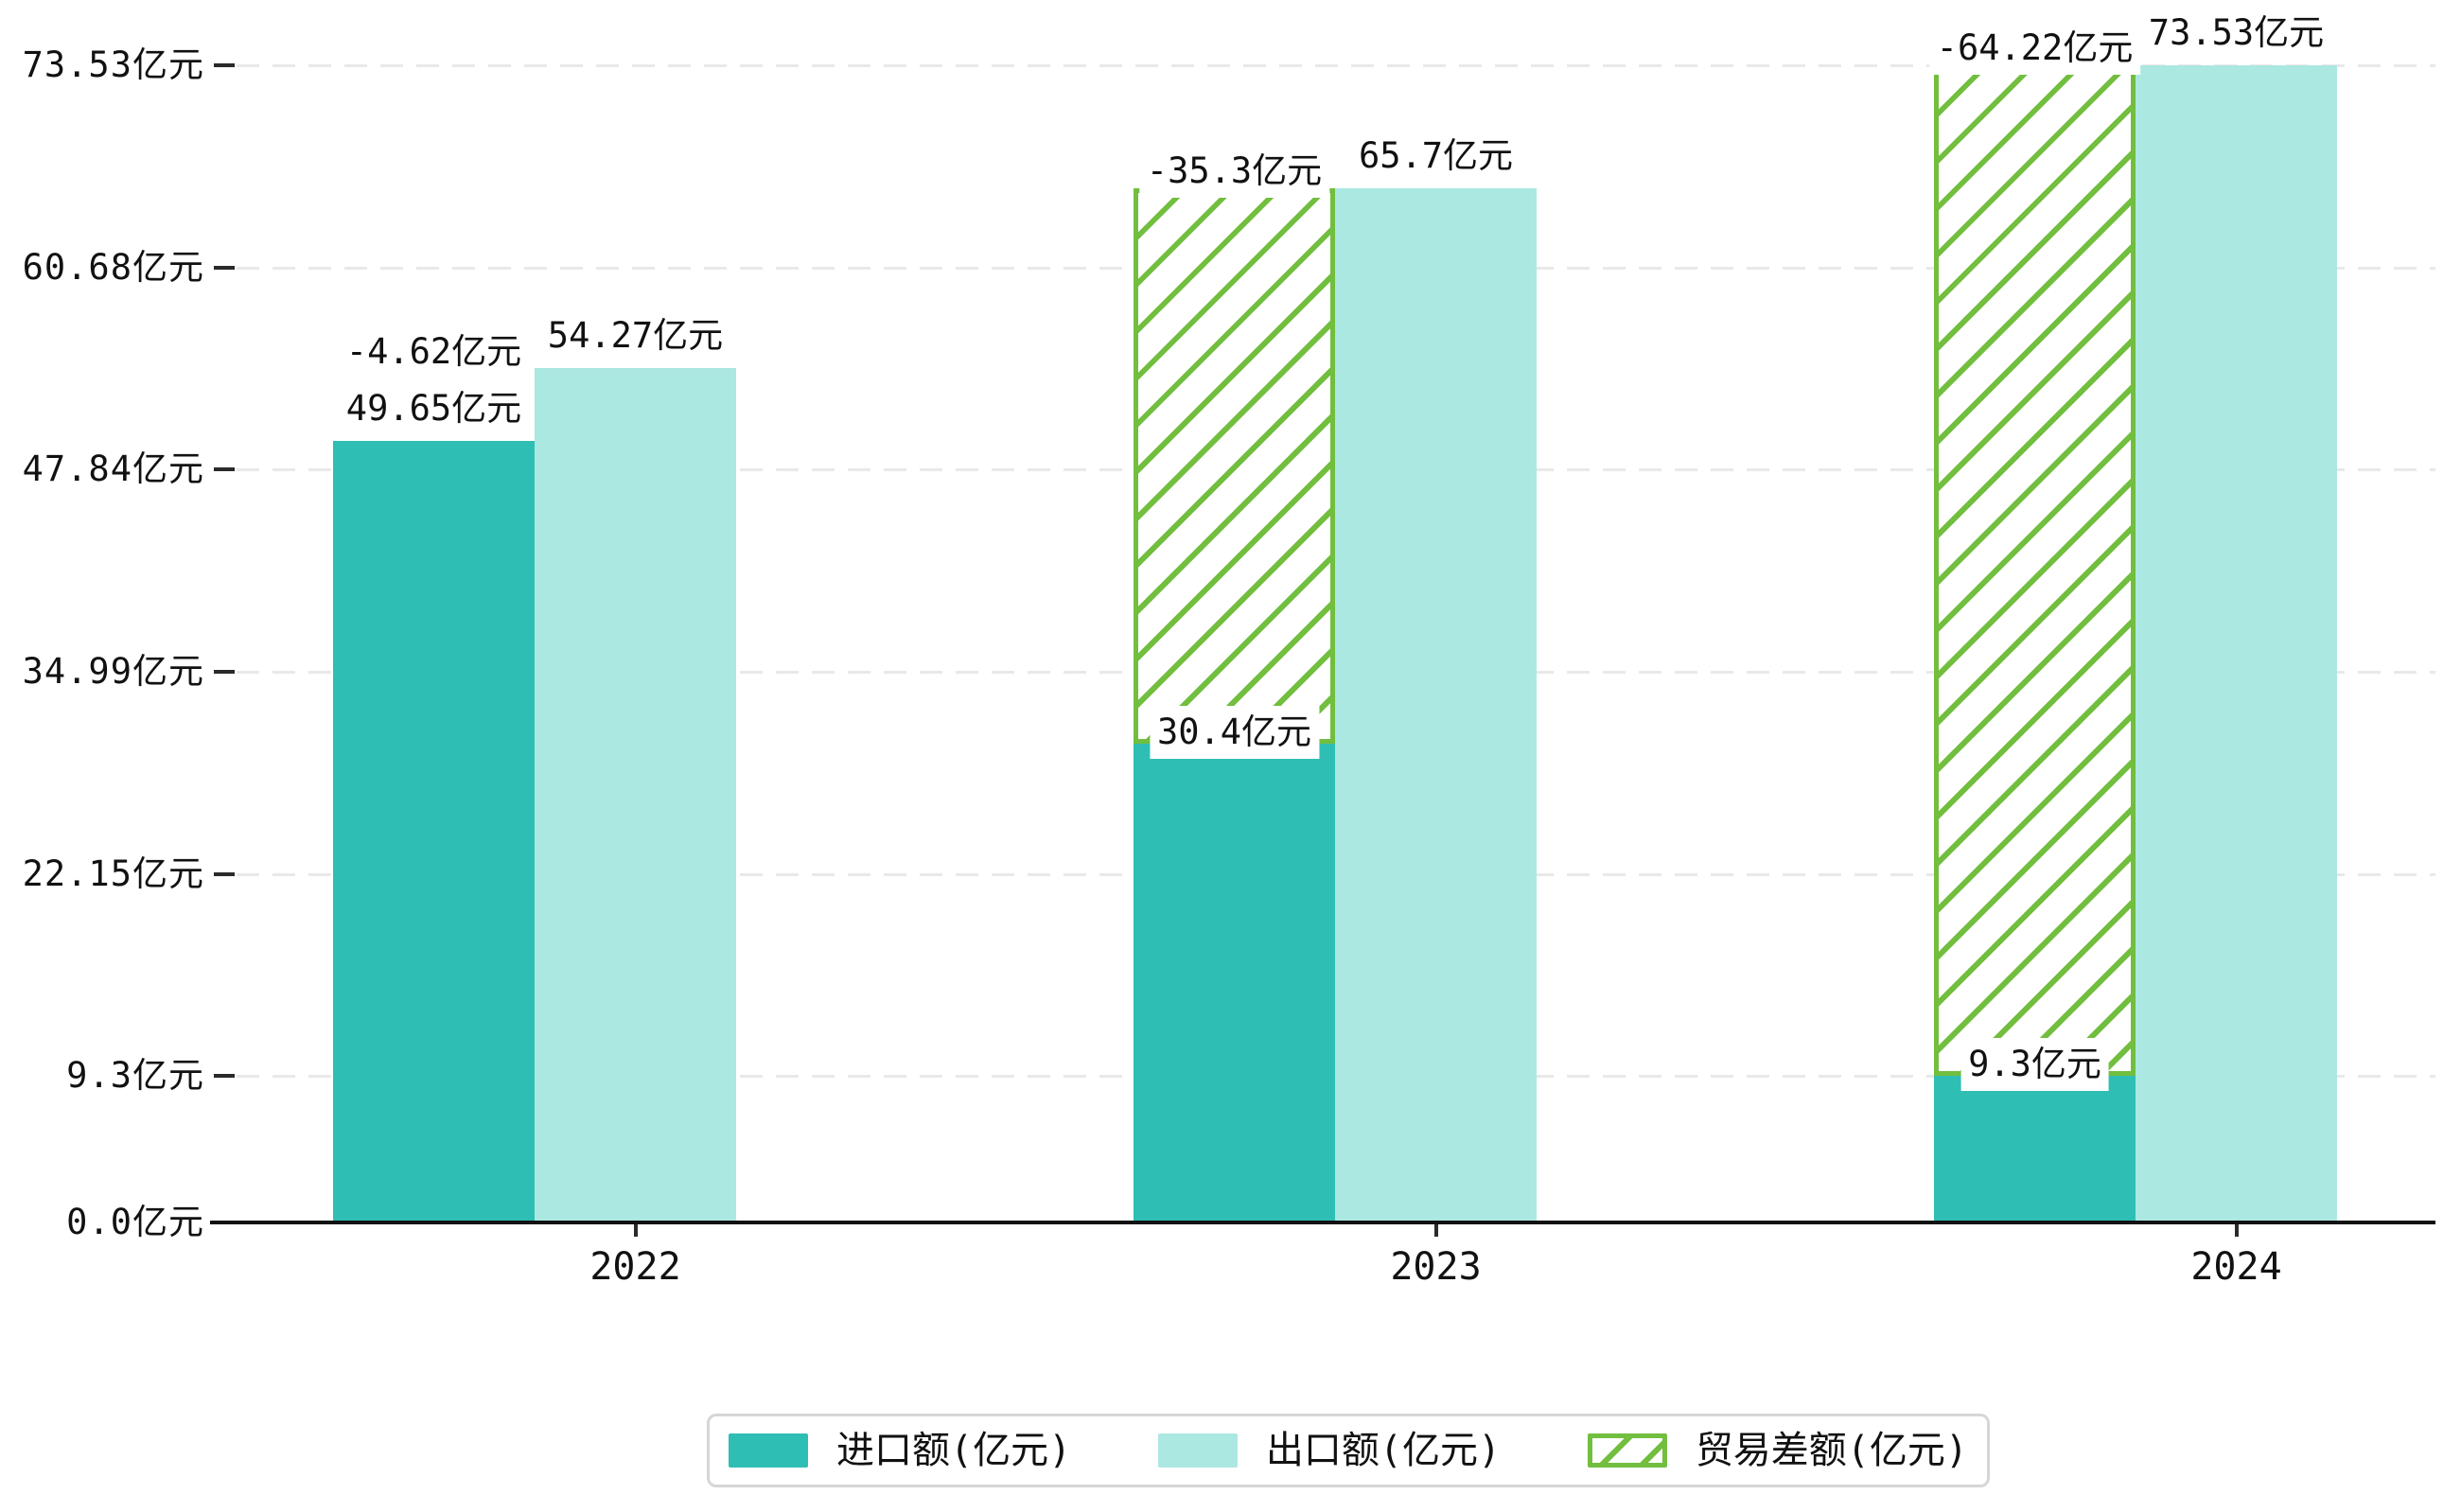  I want to click on y-tick-73.53, so click(224, 65).